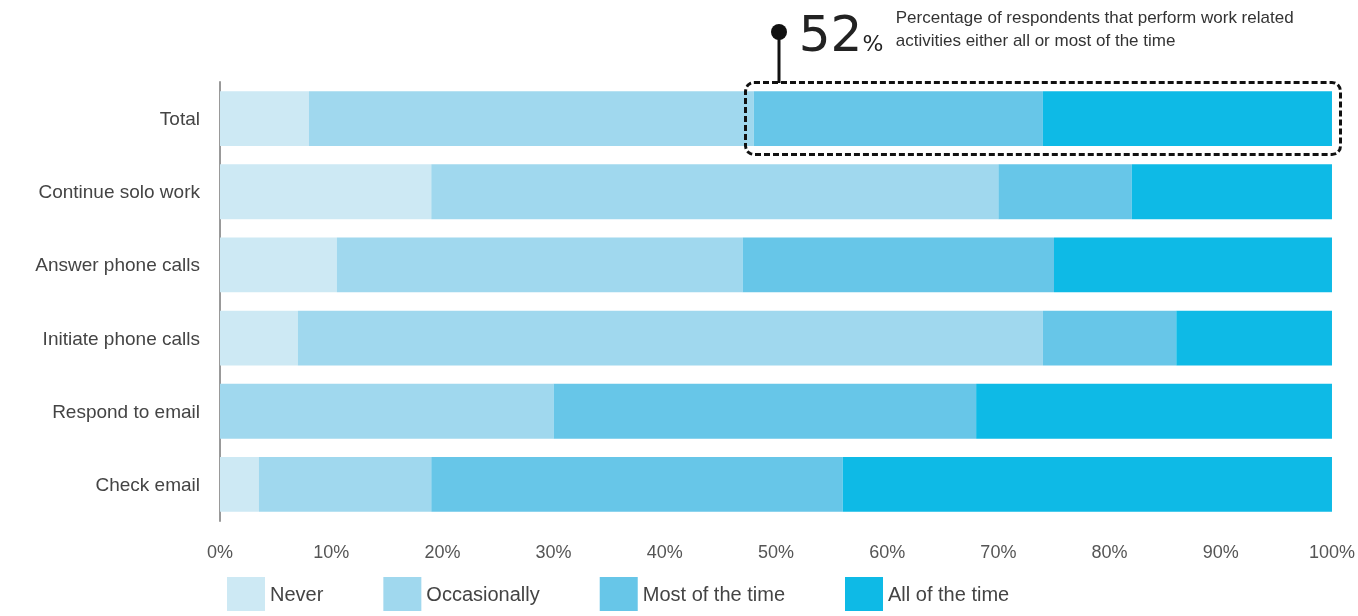 The height and width of the screenshot is (616, 1358). What do you see at coordinates (220, 552) in the screenshot?
I see `x-tick-label: 0%` at bounding box center [220, 552].